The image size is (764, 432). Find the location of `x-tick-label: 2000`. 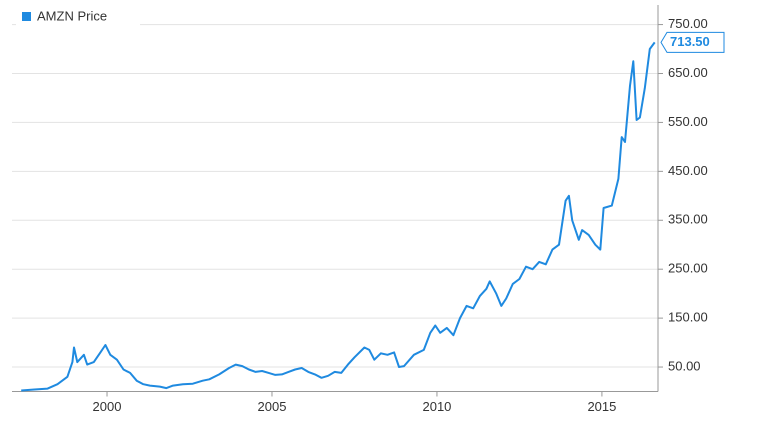

x-tick-label: 2000 is located at coordinates (107, 406).